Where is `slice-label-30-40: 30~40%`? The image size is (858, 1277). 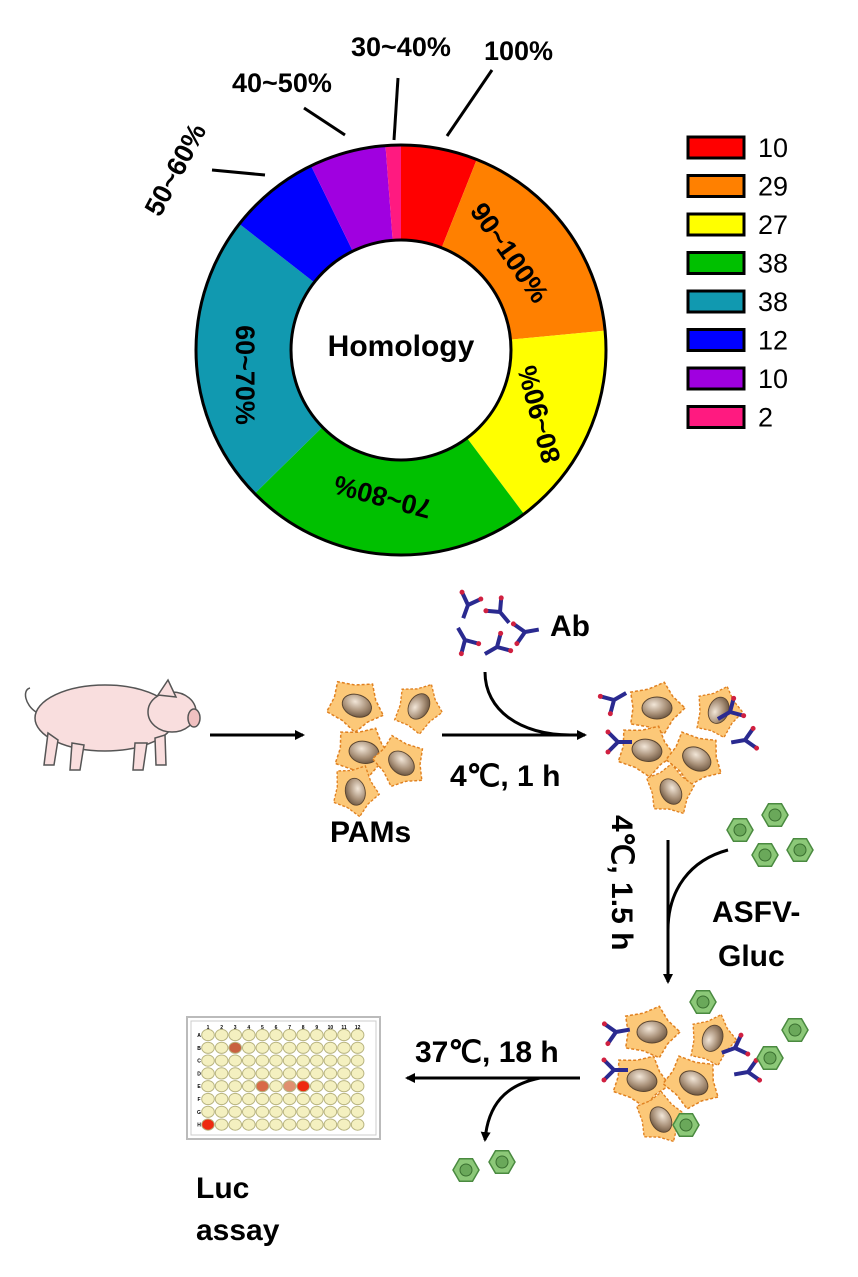 slice-label-30-40: 30~40% is located at coordinates (401, 47).